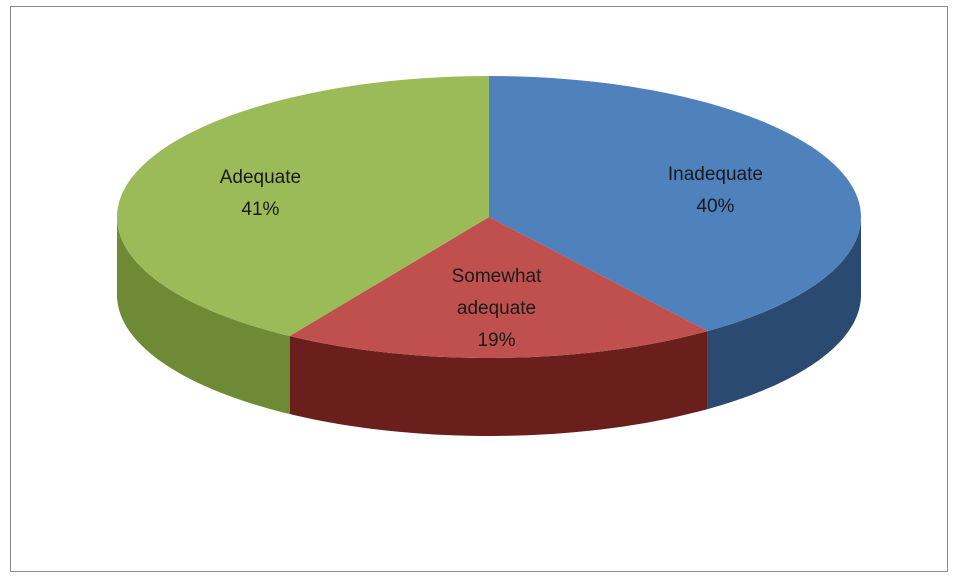 The width and height of the screenshot is (960, 578). Describe the element at coordinates (498, 383) in the screenshot. I see `pie-side-somewhat-adequate` at that location.